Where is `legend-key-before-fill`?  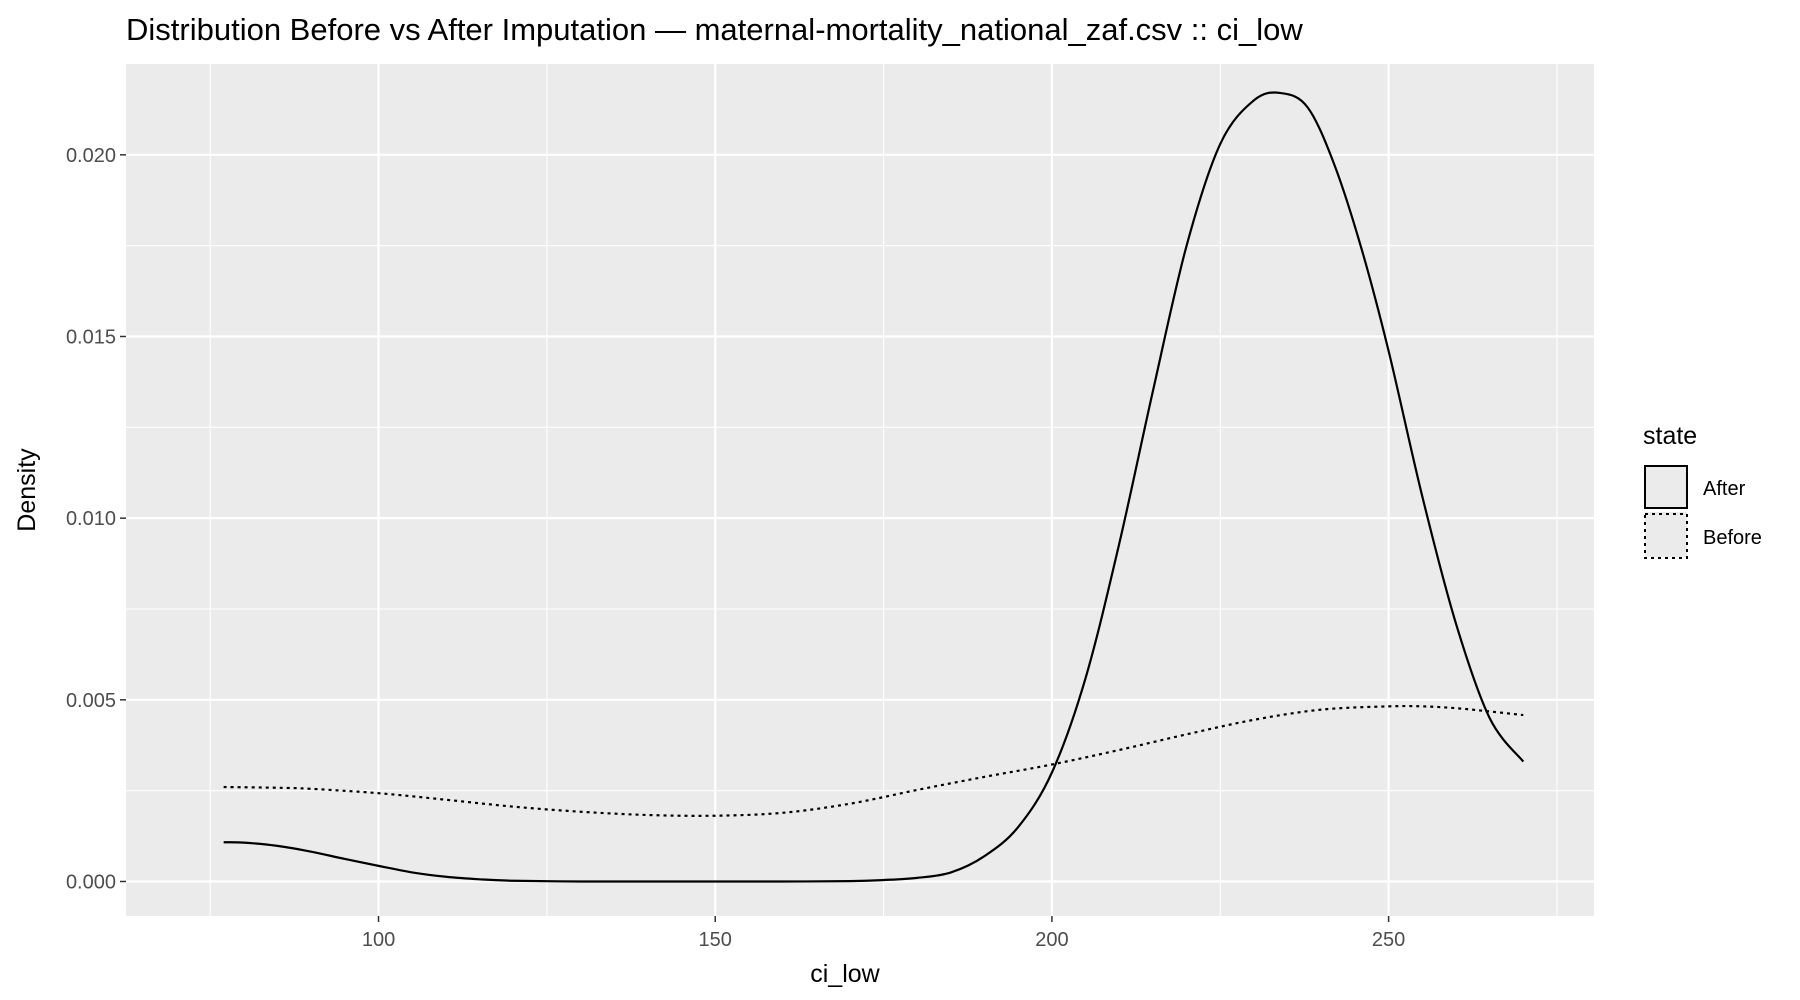 legend-key-before-fill is located at coordinates (1666, 534).